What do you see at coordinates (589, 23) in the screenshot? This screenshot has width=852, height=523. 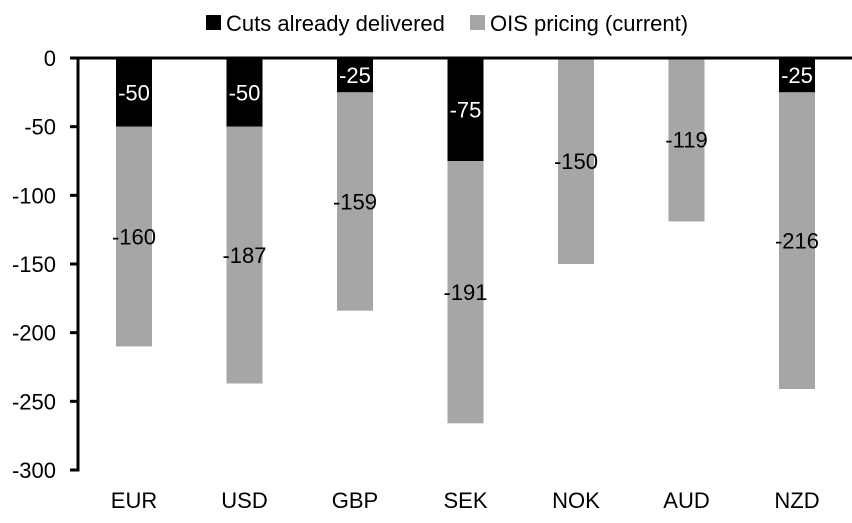 I see `legend-label: OIS pricing (current)` at bounding box center [589, 23].